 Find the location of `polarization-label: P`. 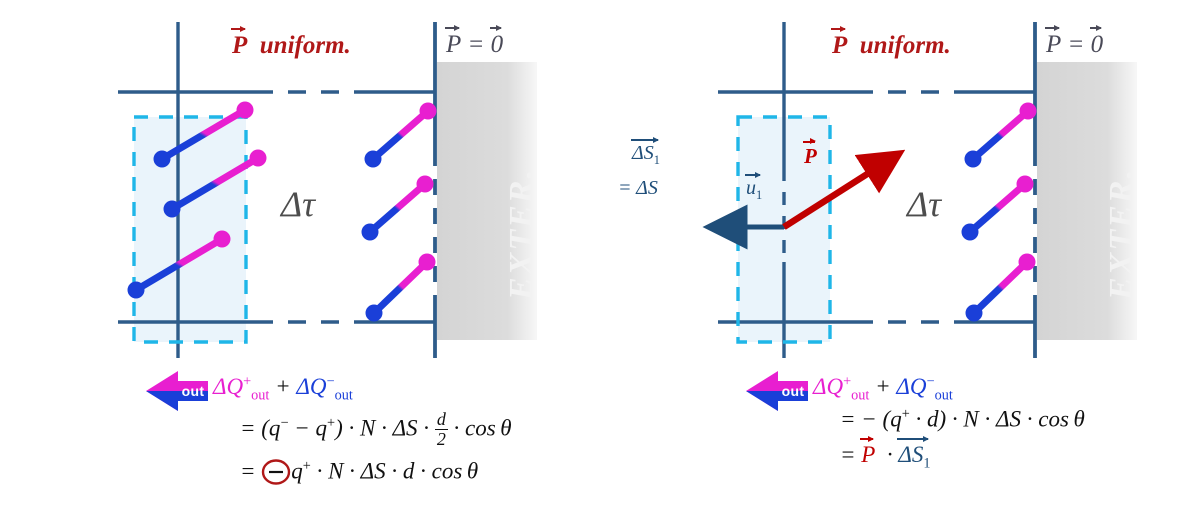

polarization-label: P is located at coordinates (810, 153).